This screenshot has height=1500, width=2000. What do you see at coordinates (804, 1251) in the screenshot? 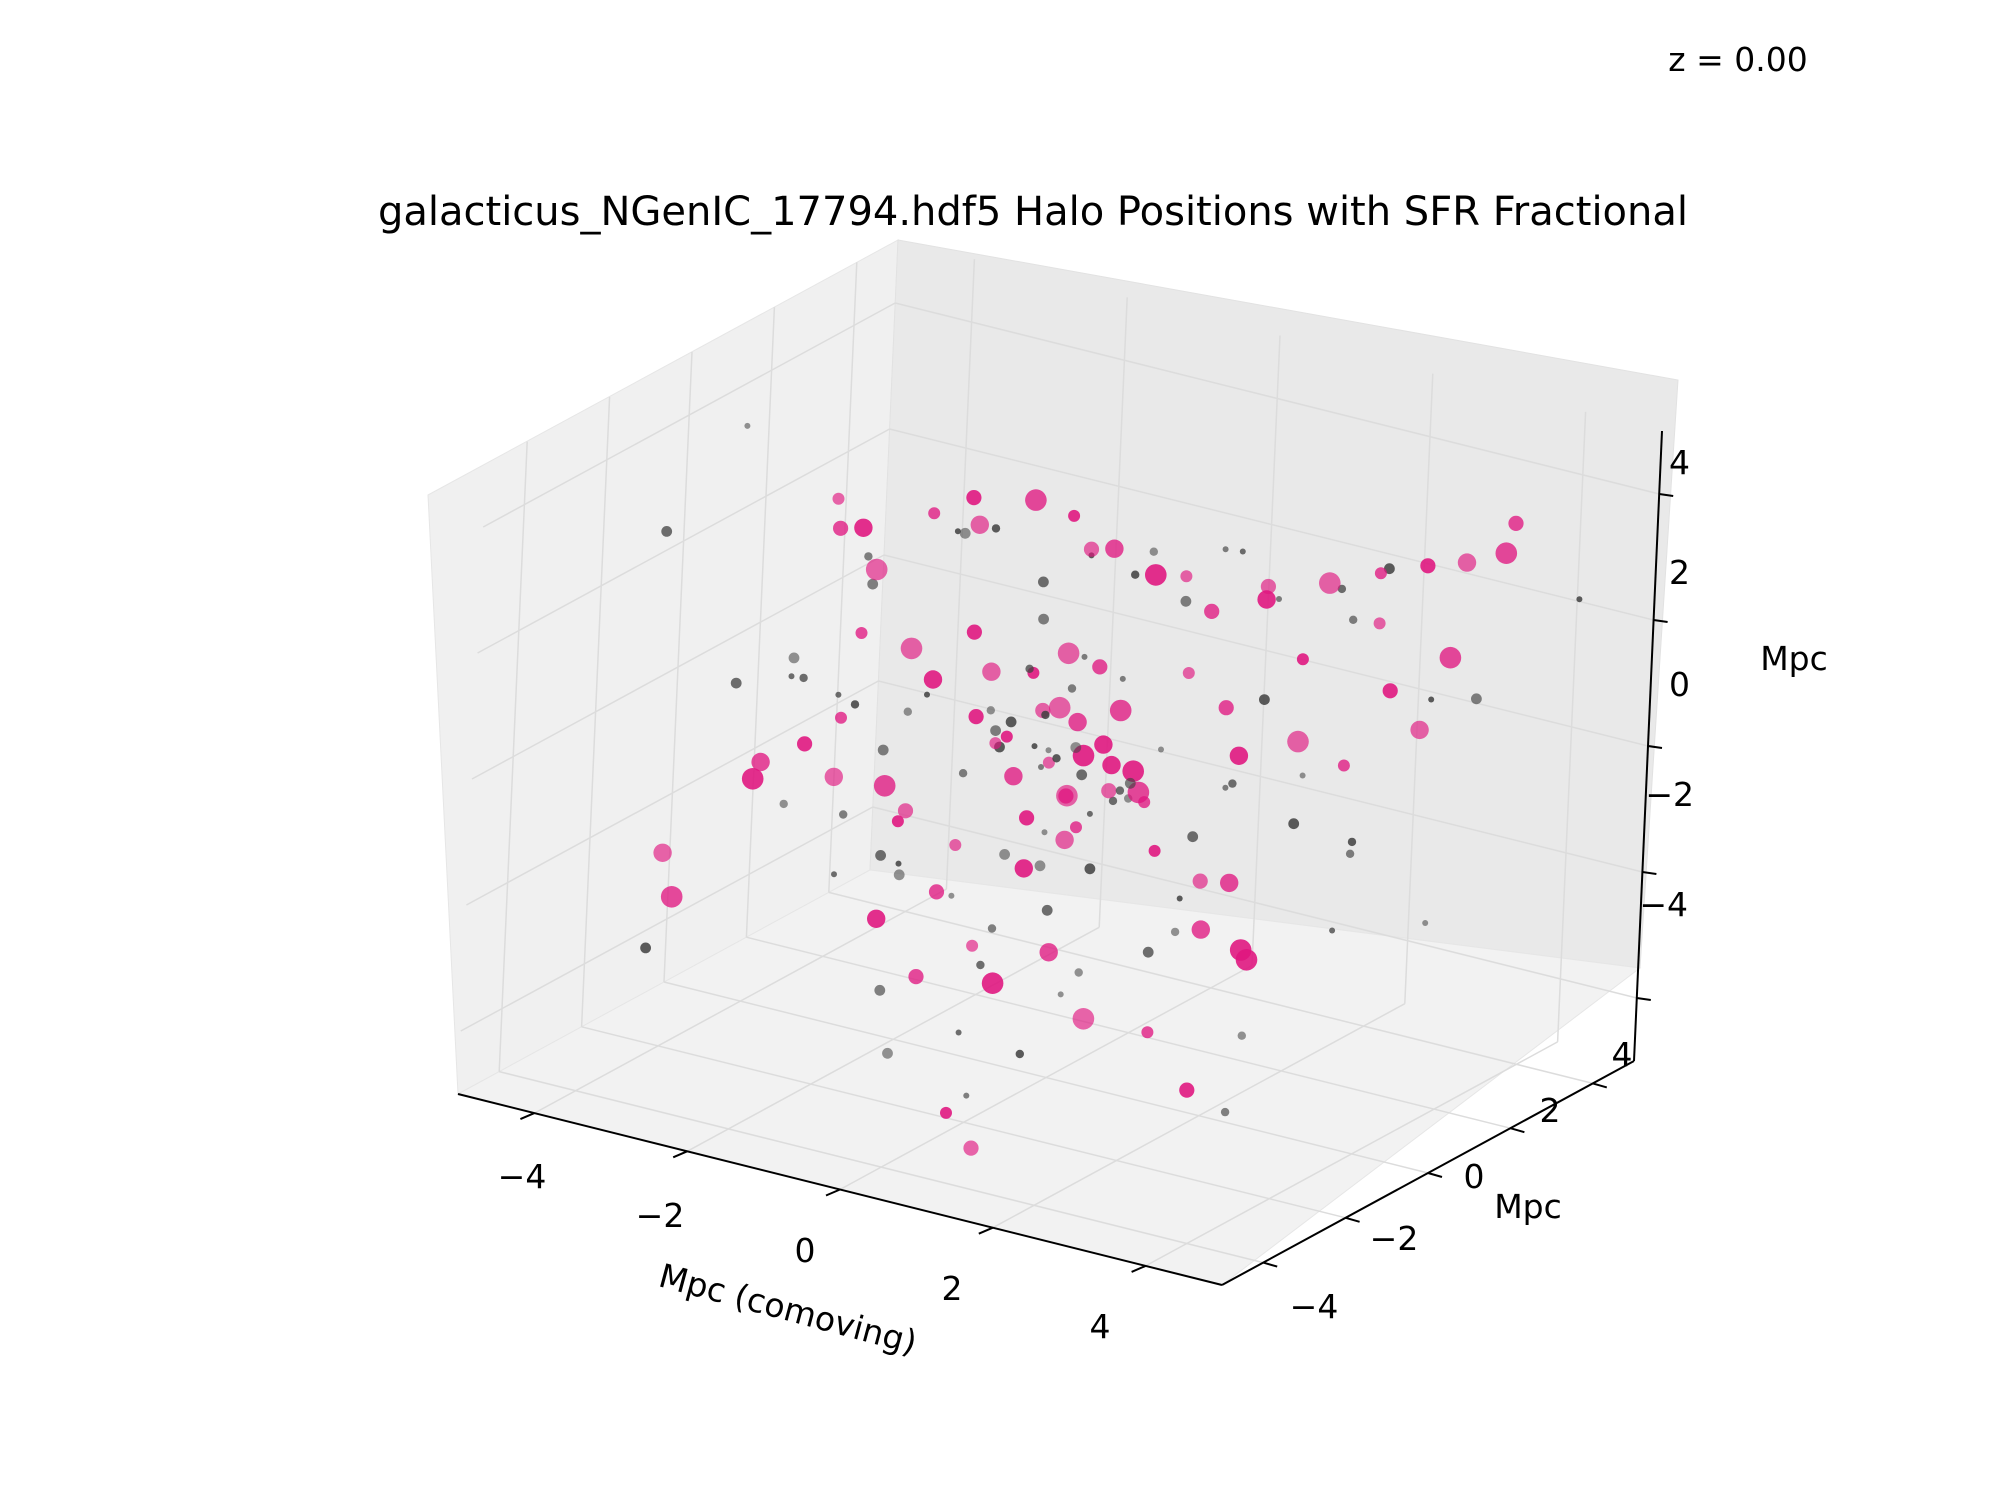
I see `x-tick-labels: −4 −2 0 2 4` at bounding box center [804, 1251].